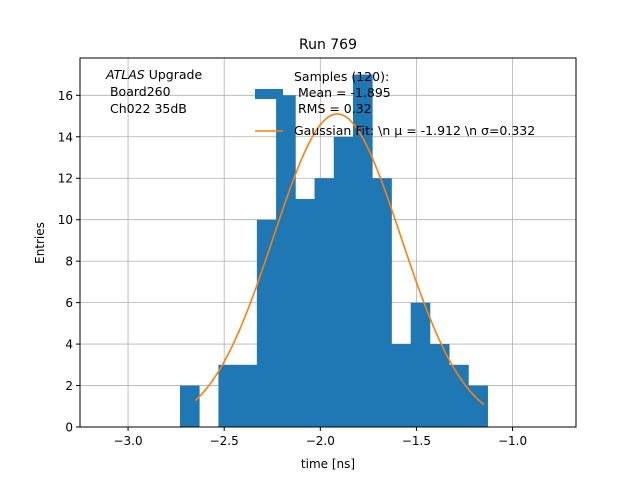 Image resolution: width=640 pixels, height=480 pixels. I want to click on x-tick-label: −1.5, so click(416, 441).